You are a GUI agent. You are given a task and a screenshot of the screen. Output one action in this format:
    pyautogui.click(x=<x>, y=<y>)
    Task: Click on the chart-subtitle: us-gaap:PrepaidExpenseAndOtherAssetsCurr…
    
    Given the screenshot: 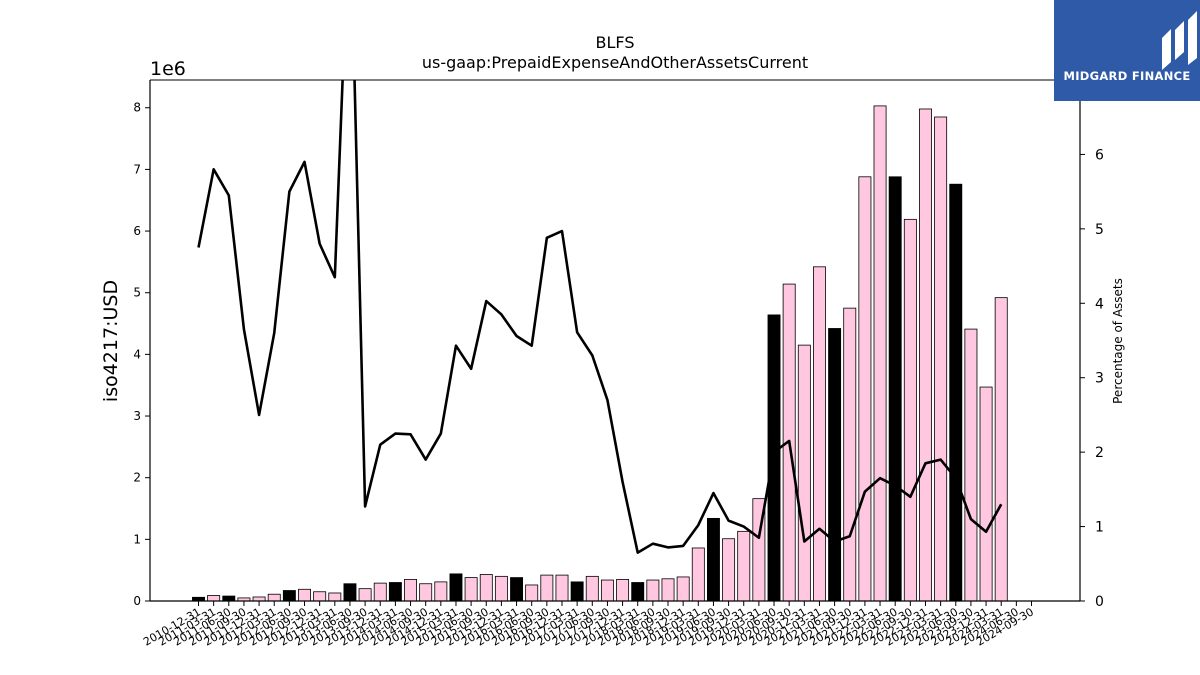 What is the action you would take?
    pyautogui.click(x=615, y=62)
    